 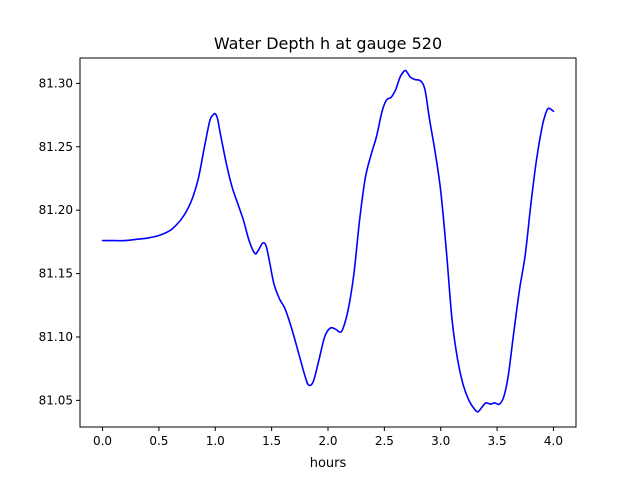 I want to click on x-axis: 0.0 0.5 1.0 1.5 2.0 2.5 3.0 3.5 4.0, so click(x=328, y=437).